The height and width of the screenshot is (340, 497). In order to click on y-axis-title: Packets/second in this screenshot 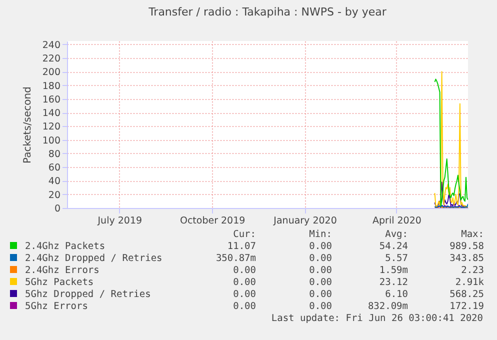, I will do `click(28, 125)`.